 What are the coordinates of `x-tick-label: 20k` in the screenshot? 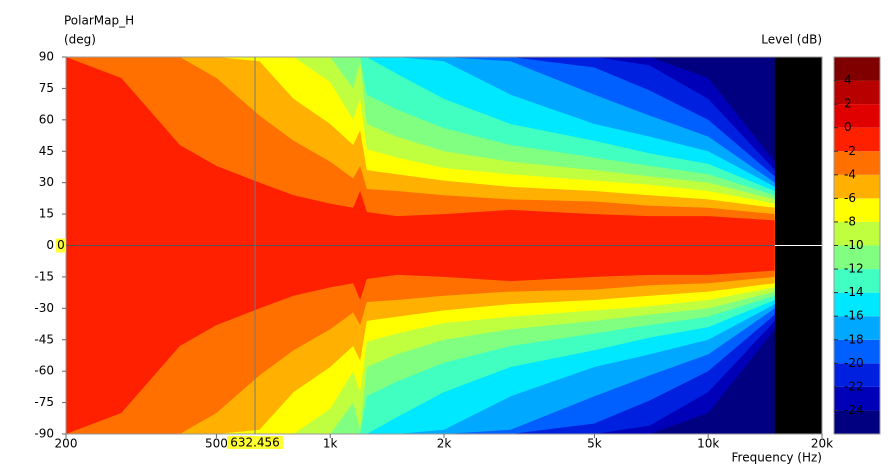 It's located at (822, 444).